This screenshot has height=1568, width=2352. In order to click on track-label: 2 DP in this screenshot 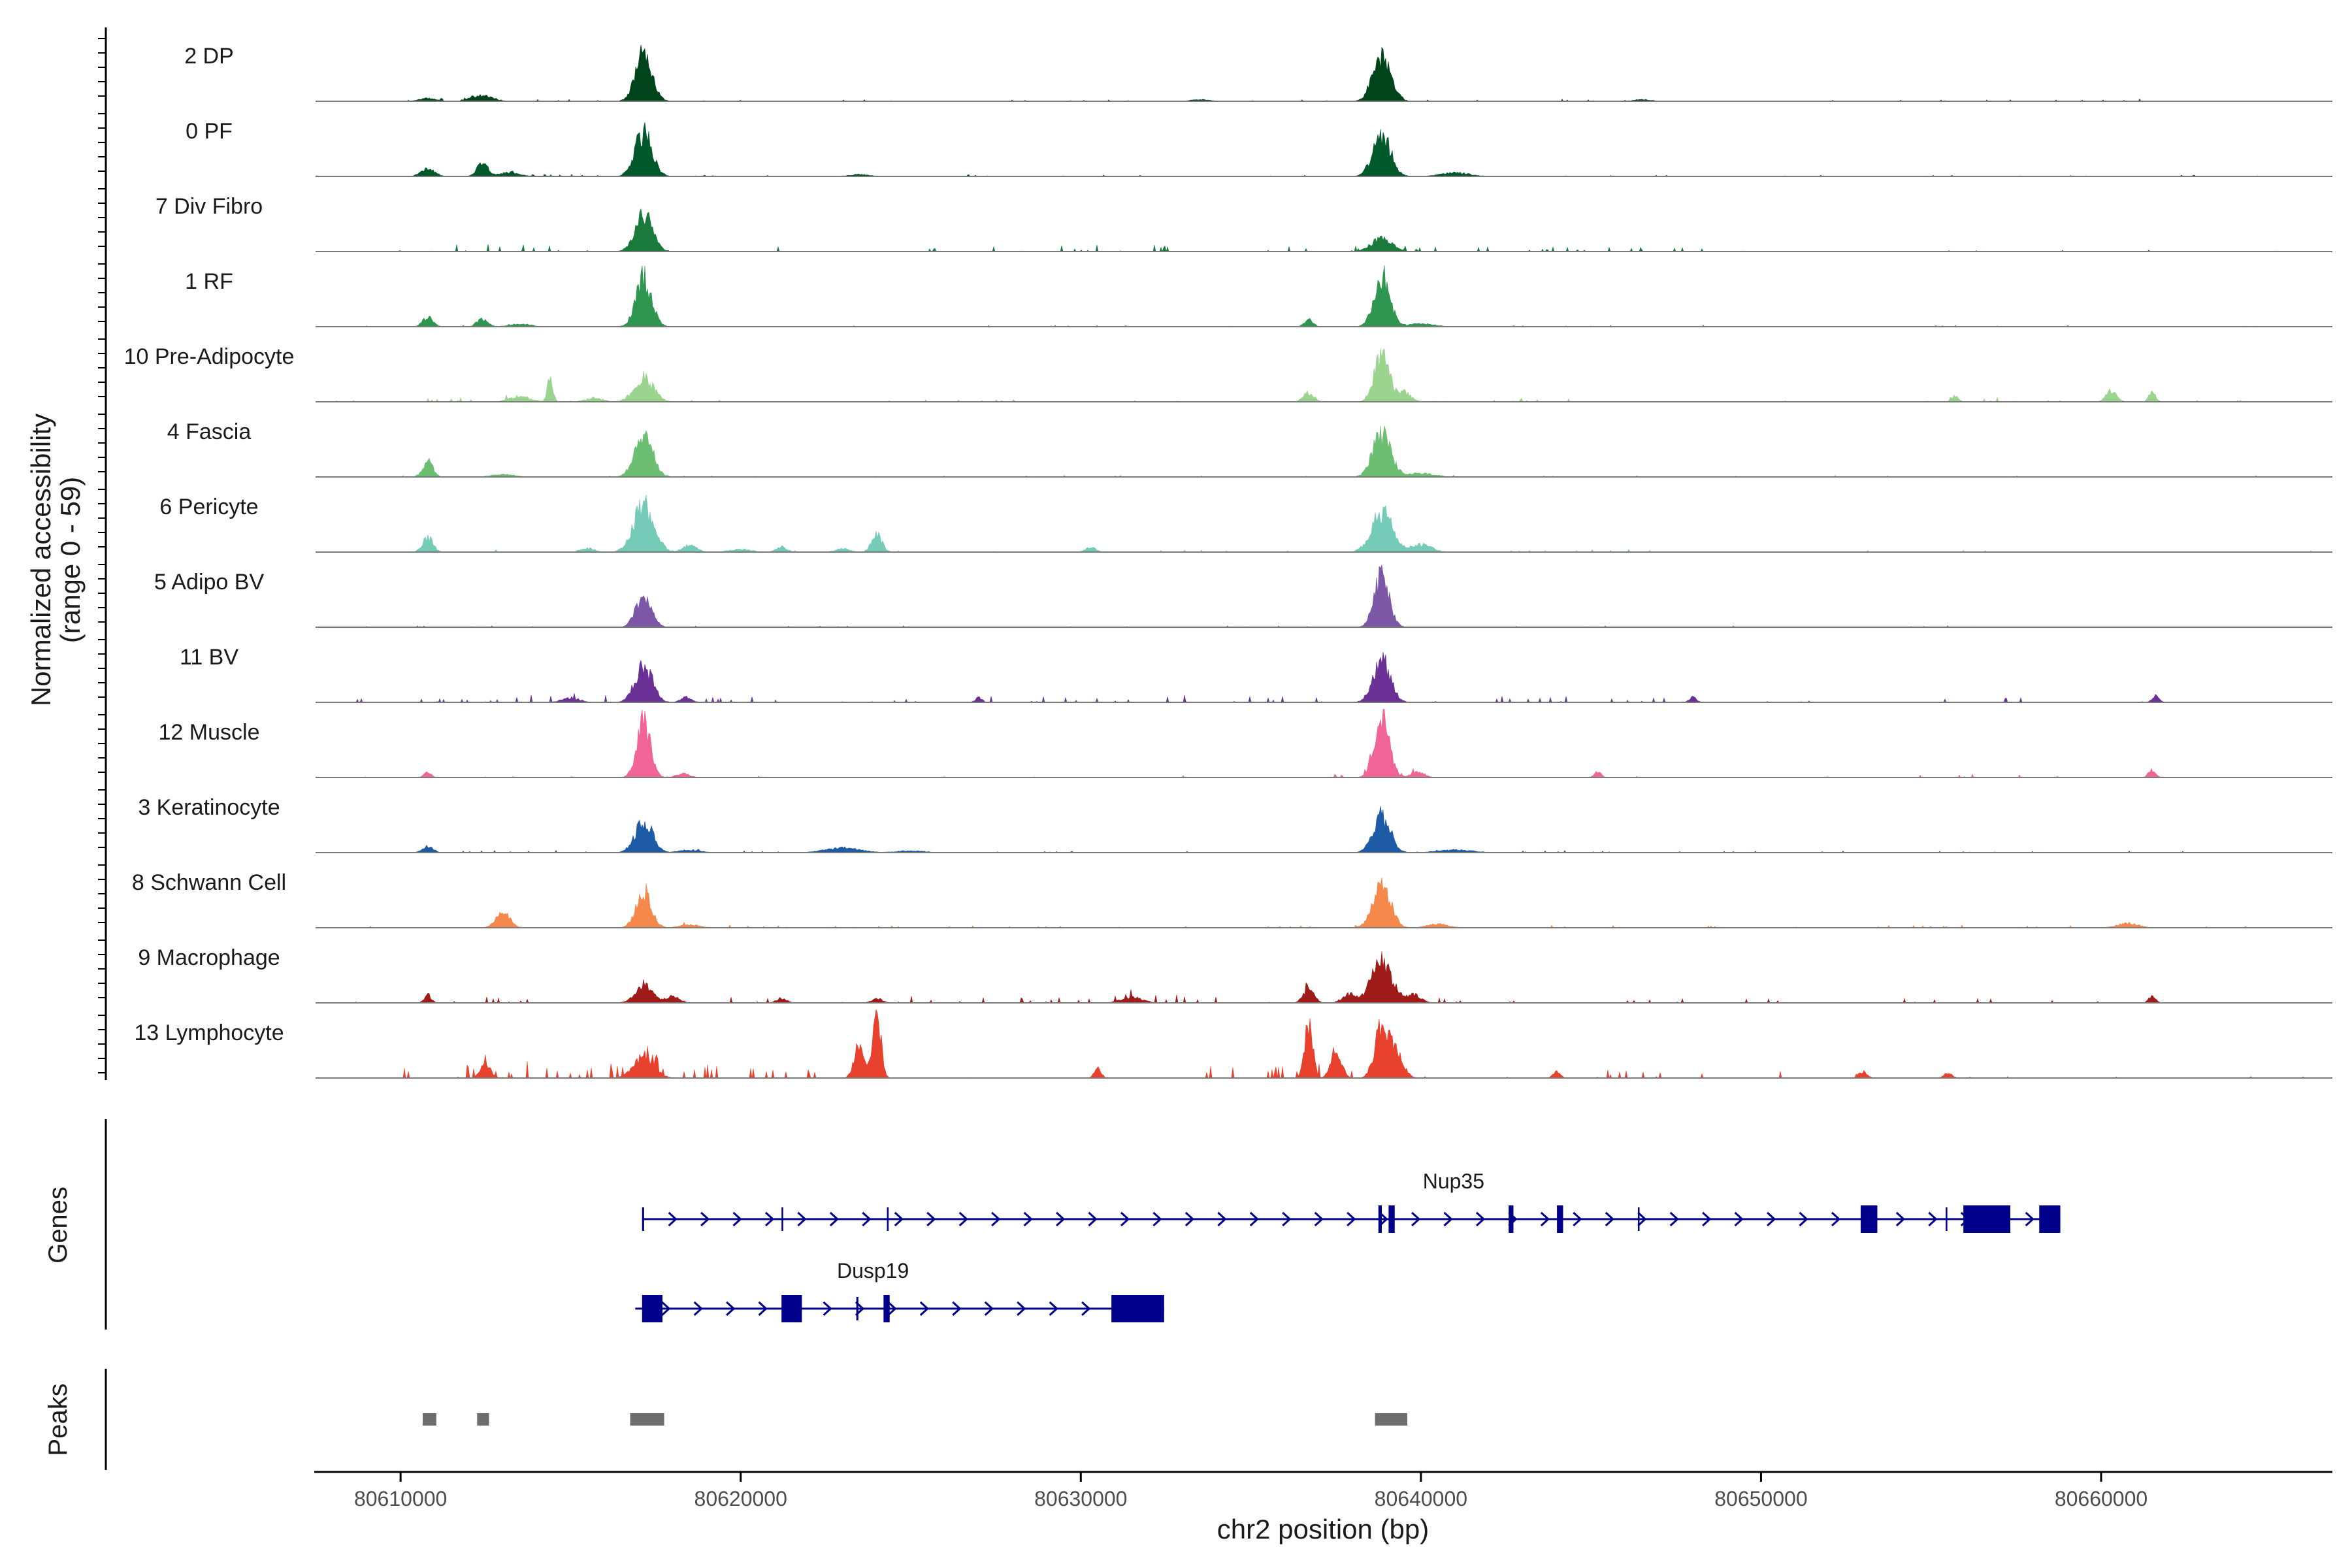, I will do `click(209, 56)`.